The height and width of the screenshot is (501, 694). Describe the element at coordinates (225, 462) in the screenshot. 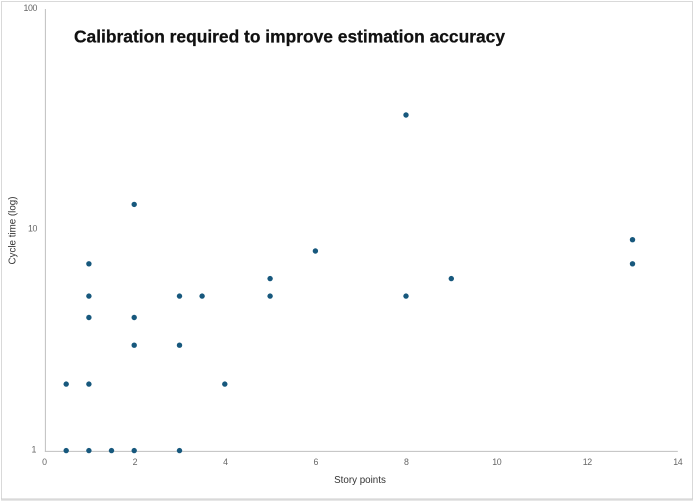

I see `svg-text: 4` at that location.